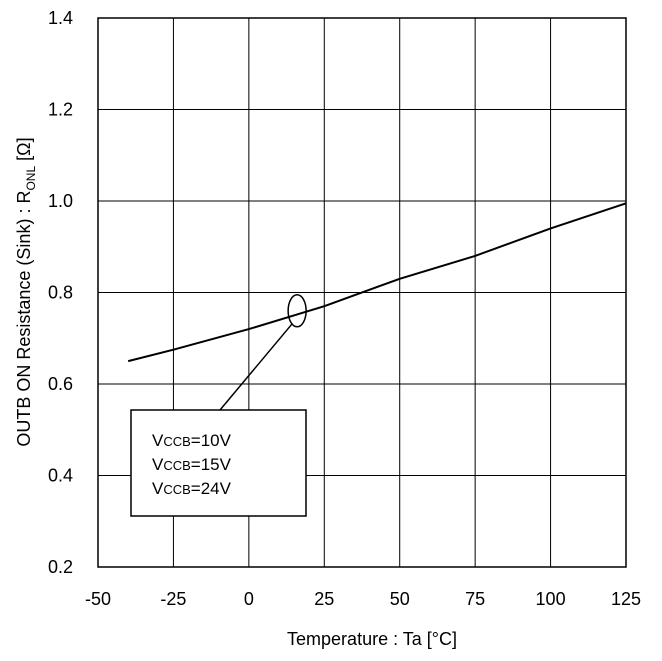 The height and width of the screenshot is (661, 662). What do you see at coordinates (60, 18) in the screenshot?
I see `y-tick-label: 1.4` at bounding box center [60, 18].